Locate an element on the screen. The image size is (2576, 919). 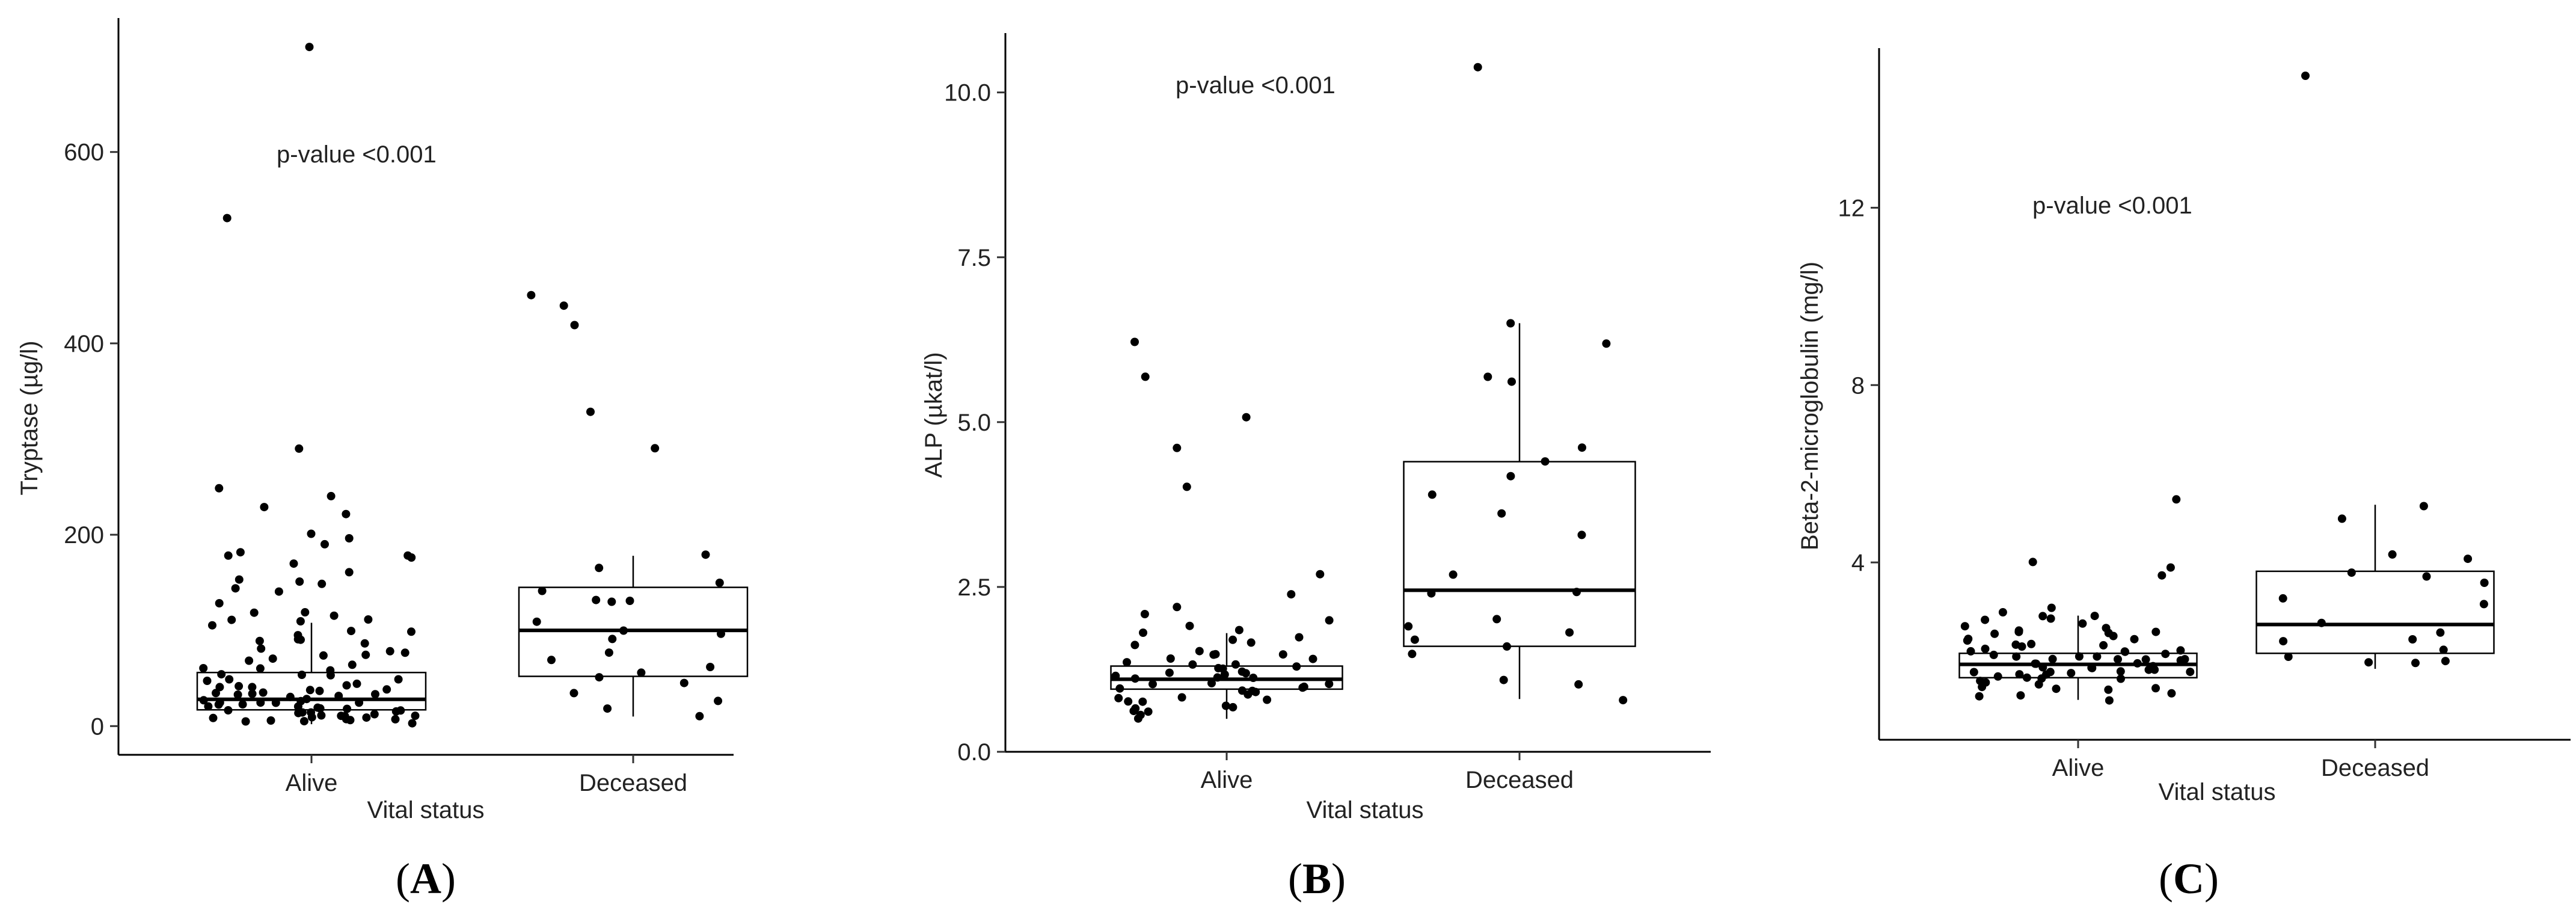
panel-a-y-tick-label: 400 is located at coordinates (84, 344).